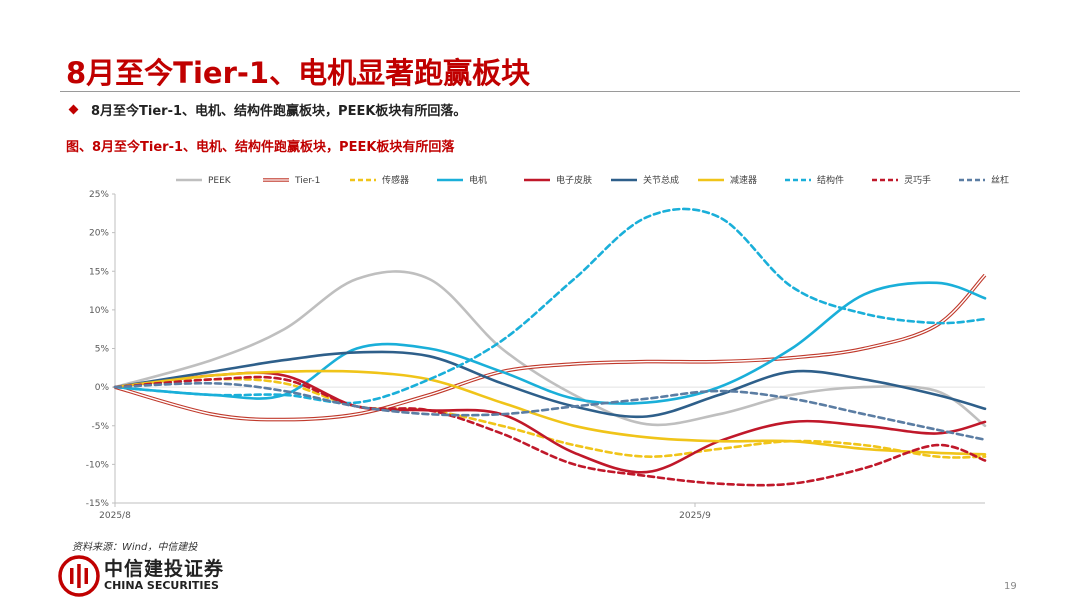  What do you see at coordinates (830, 180) in the screenshot?
I see `legend-label-8: 结构件` at bounding box center [830, 180].